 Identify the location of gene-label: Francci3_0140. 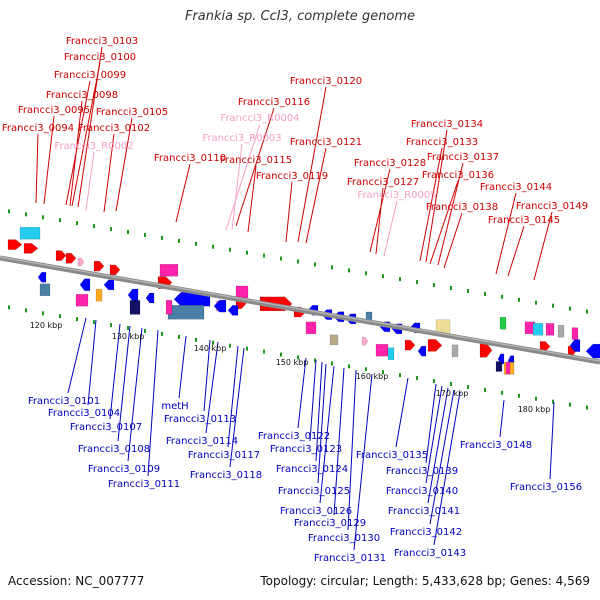
(422, 491).